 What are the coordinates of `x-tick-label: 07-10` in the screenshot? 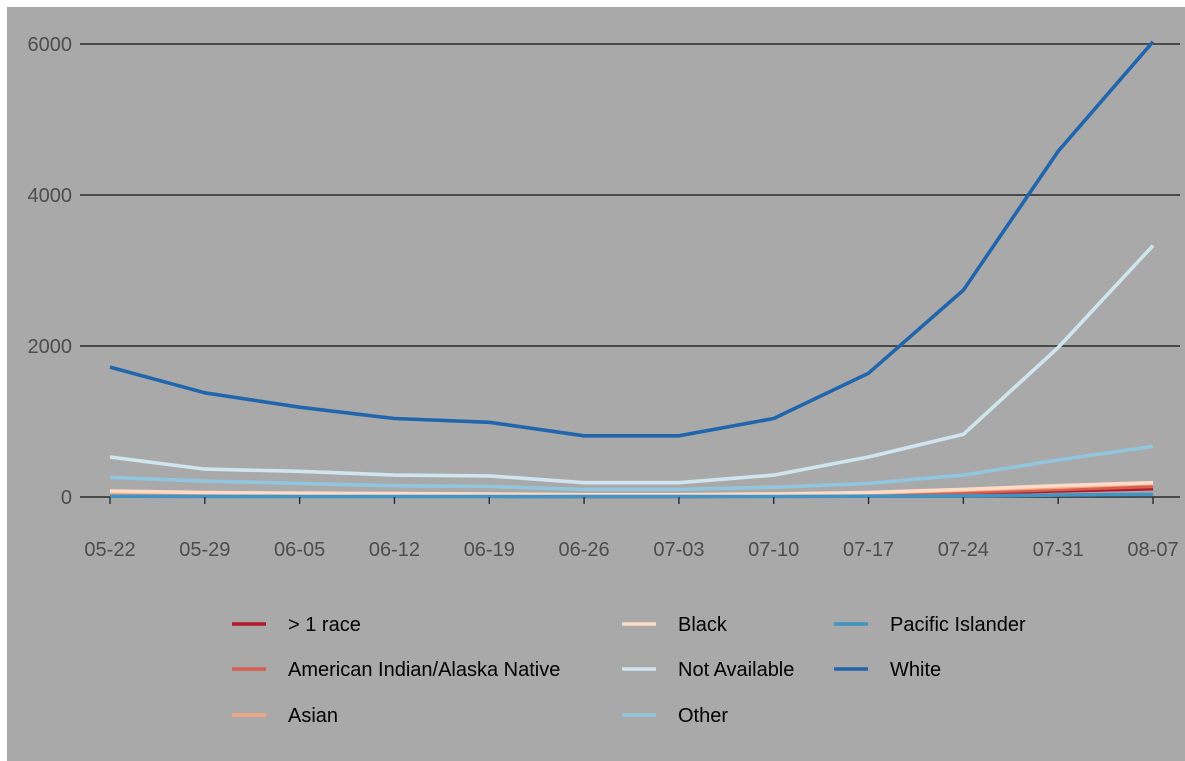 It's located at (773, 550).